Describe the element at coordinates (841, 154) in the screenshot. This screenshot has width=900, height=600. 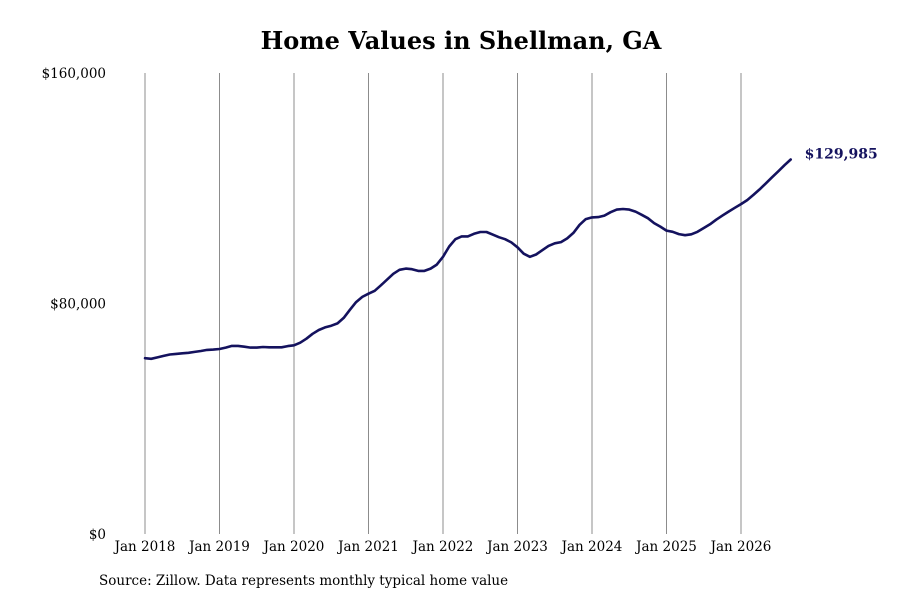
I see `end-value-label: $129,985` at that location.